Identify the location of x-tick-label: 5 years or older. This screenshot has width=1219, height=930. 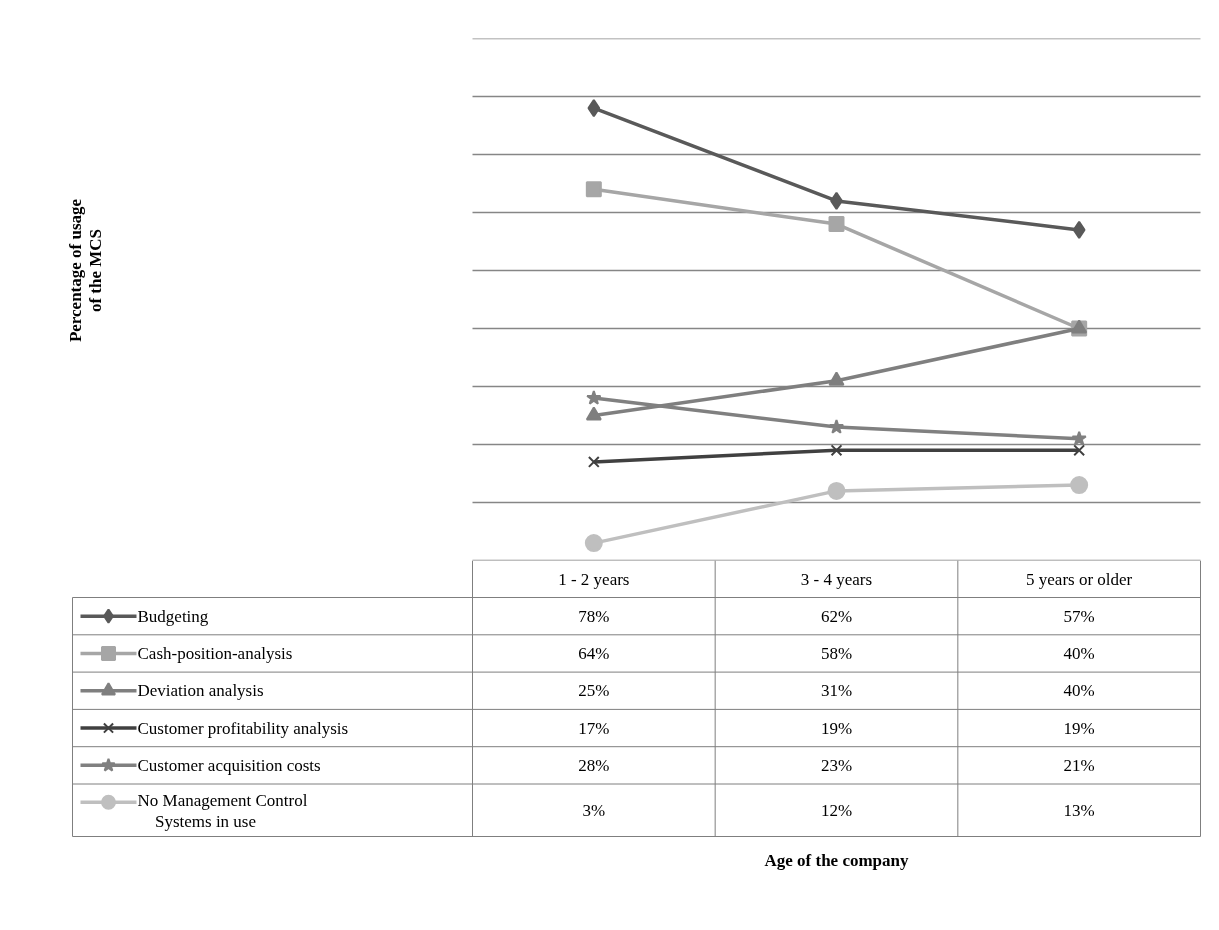
(1079, 579).